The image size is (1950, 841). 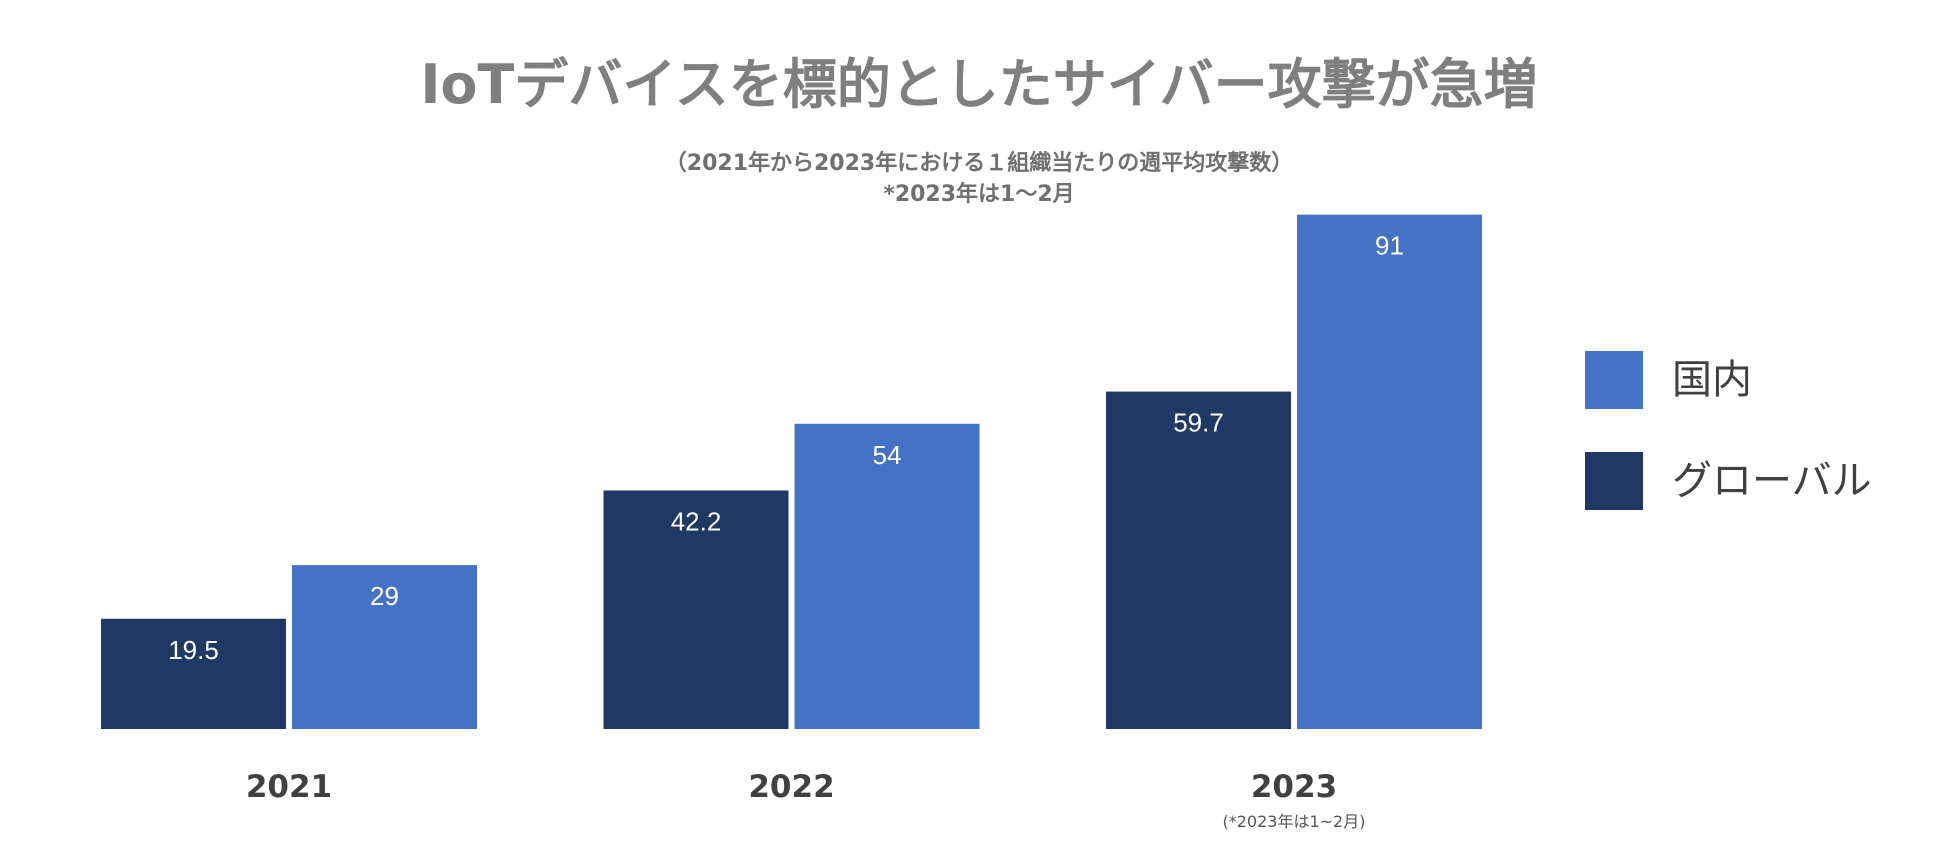 What do you see at coordinates (791, 614) in the screenshot?
I see `bar-group-2022: 42.2 54 2022` at bounding box center [791, 614].